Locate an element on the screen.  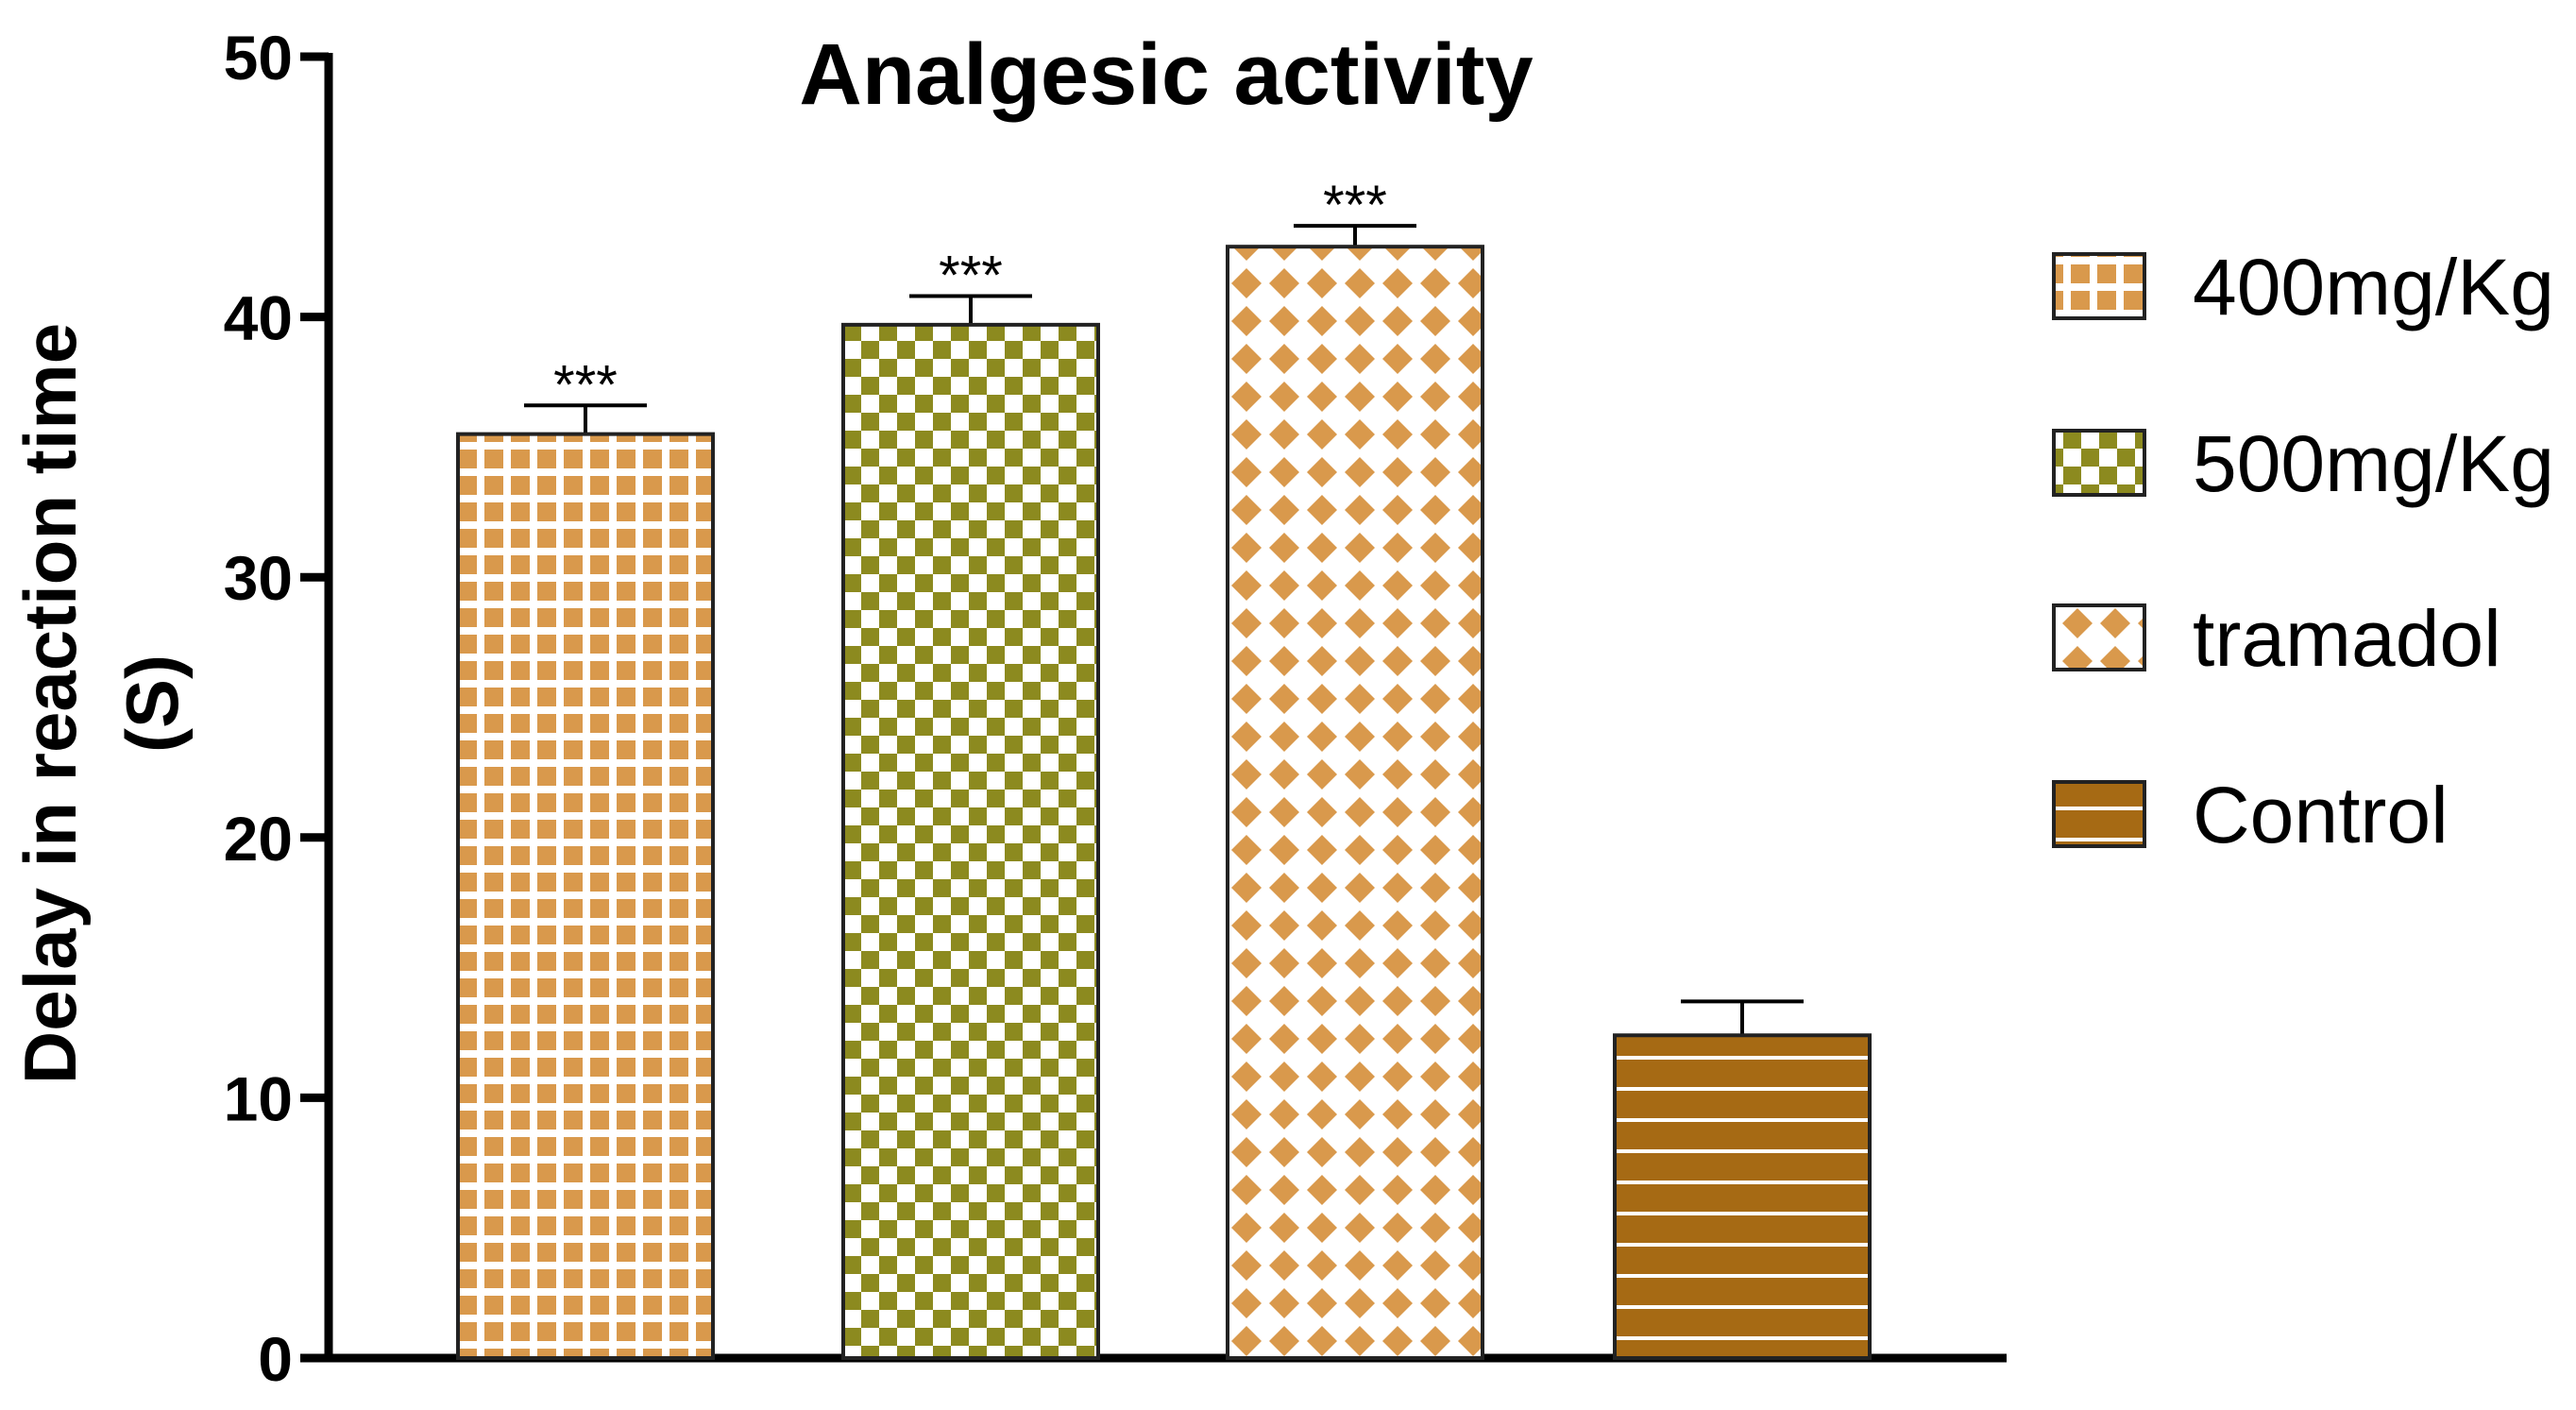
y-tick-label: 20 is located at coordinates (258, 839).